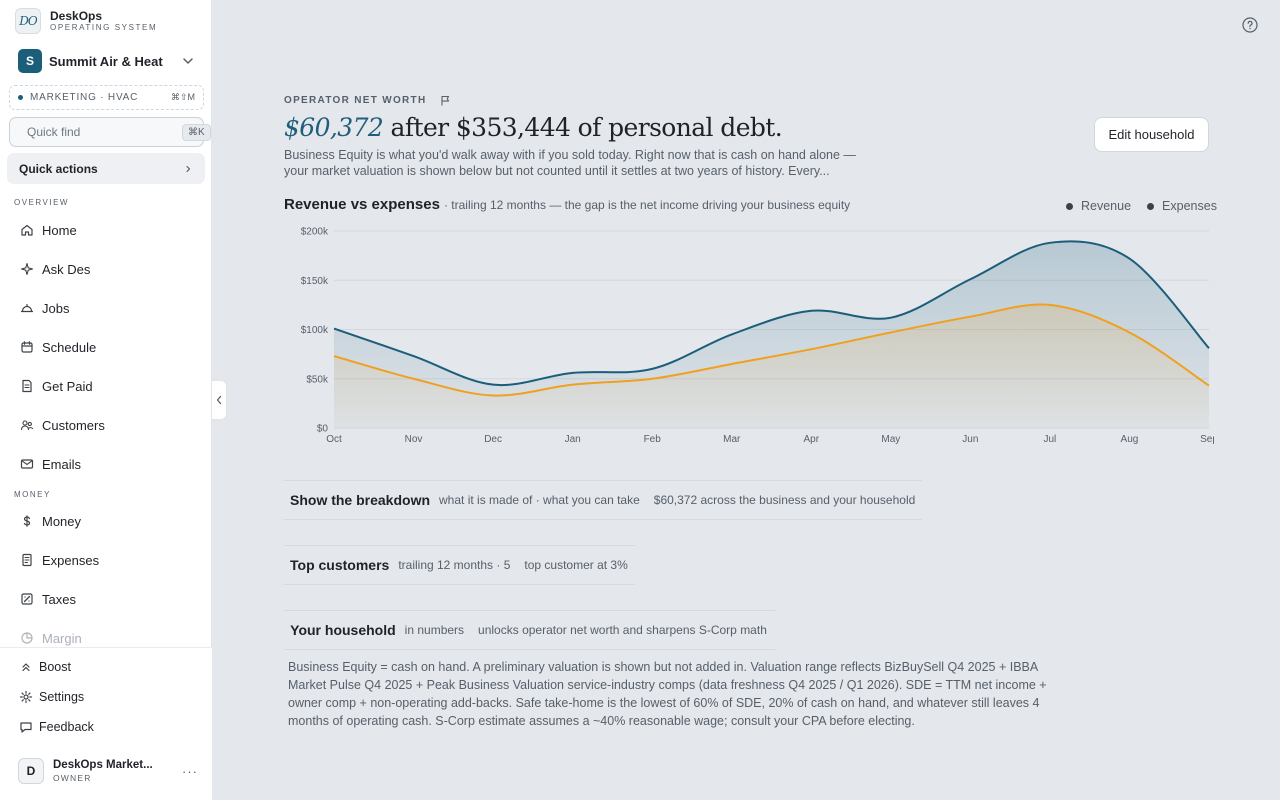 Image resolution: width=1280 pixels, height=800 pixels. Describe the element at coordinates (55, 667) in the screenshot. I see `sidebar-item-label: Boost` at that location.